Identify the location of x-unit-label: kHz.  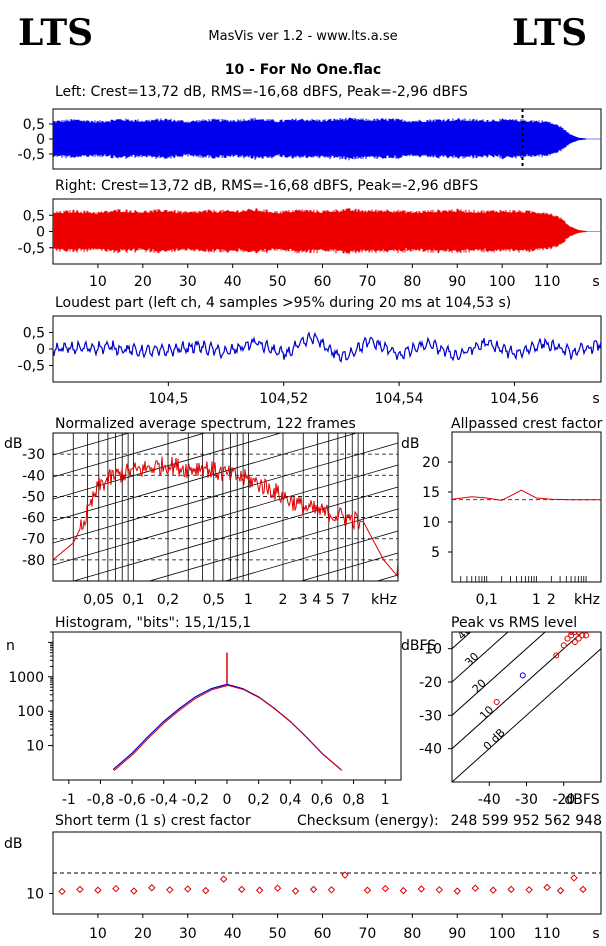
(587, 600).